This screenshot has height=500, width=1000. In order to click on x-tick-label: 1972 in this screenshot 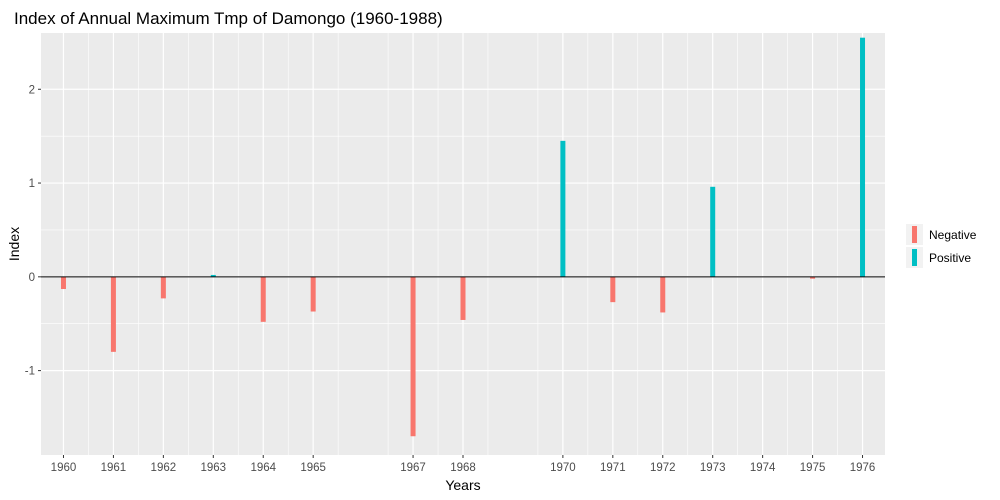, I will do `click(663, 468)`.